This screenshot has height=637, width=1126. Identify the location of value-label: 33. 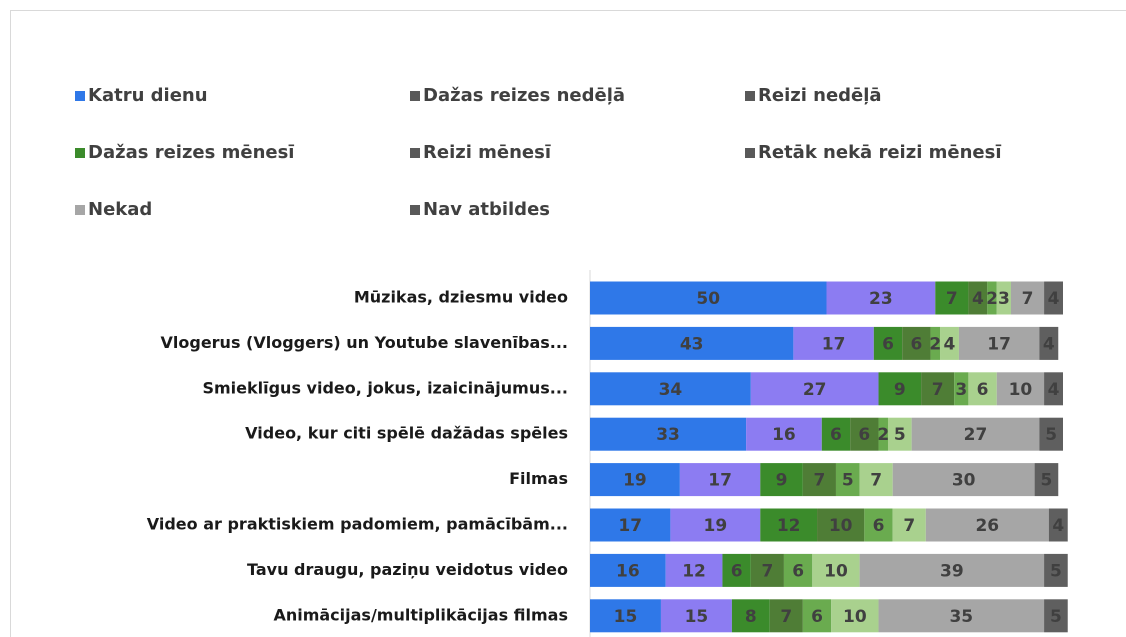
(668, 435).